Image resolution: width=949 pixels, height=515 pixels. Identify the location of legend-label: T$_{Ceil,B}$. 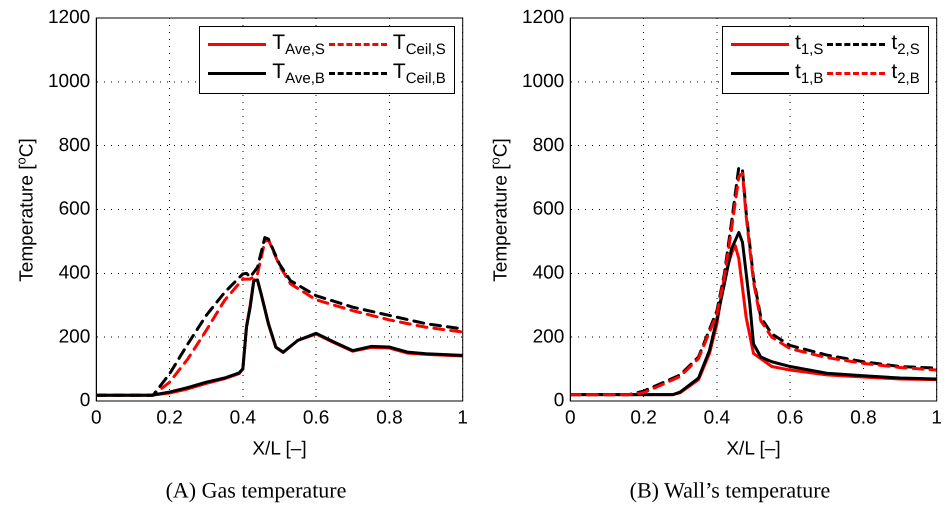
(419, 74).